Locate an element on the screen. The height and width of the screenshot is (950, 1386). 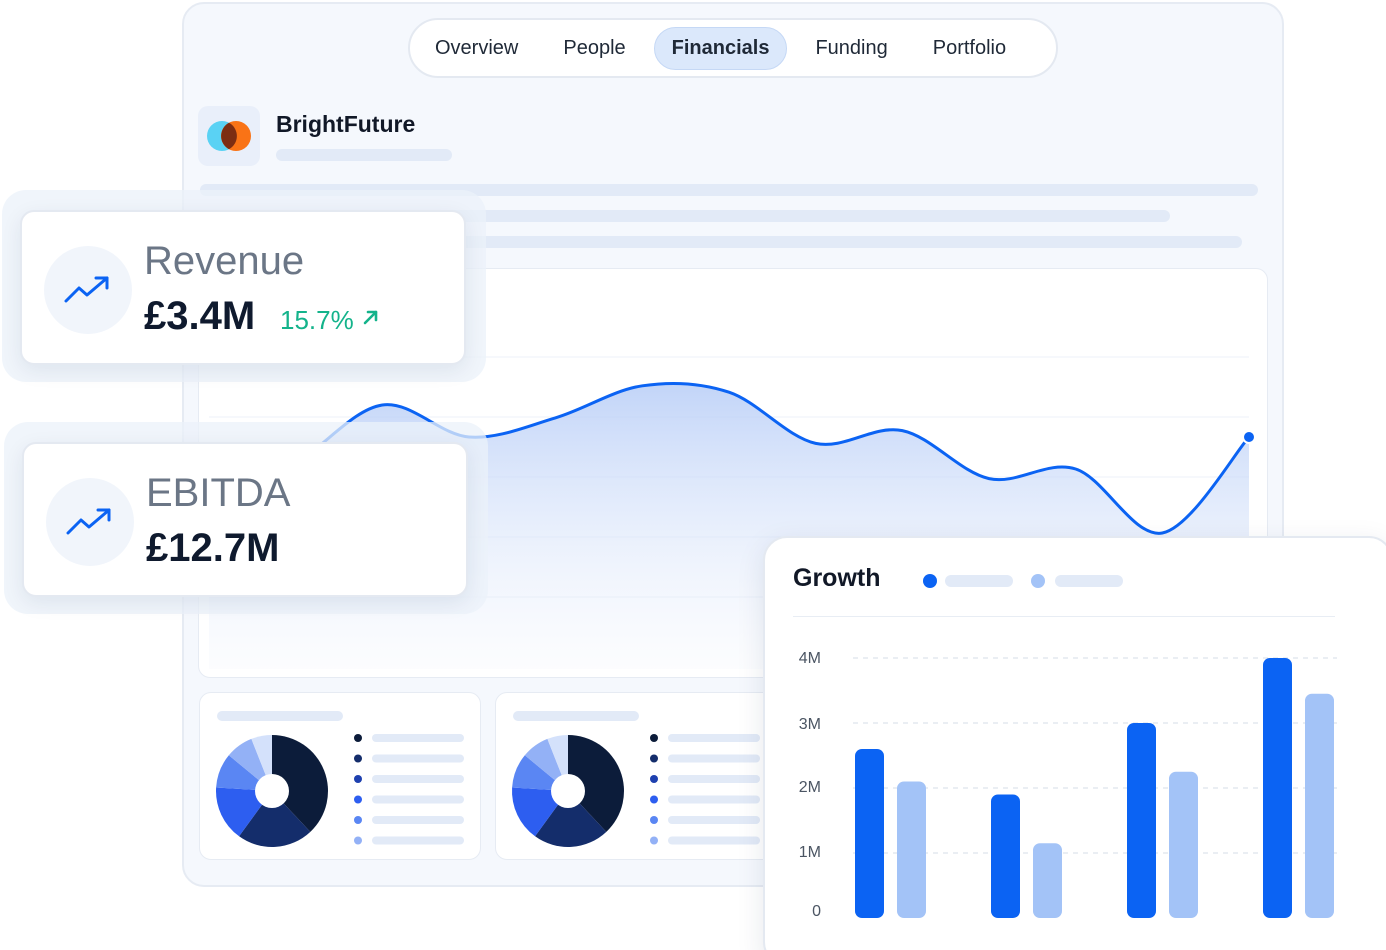
tab-financials: Financials is located at coordinates (720, 48).